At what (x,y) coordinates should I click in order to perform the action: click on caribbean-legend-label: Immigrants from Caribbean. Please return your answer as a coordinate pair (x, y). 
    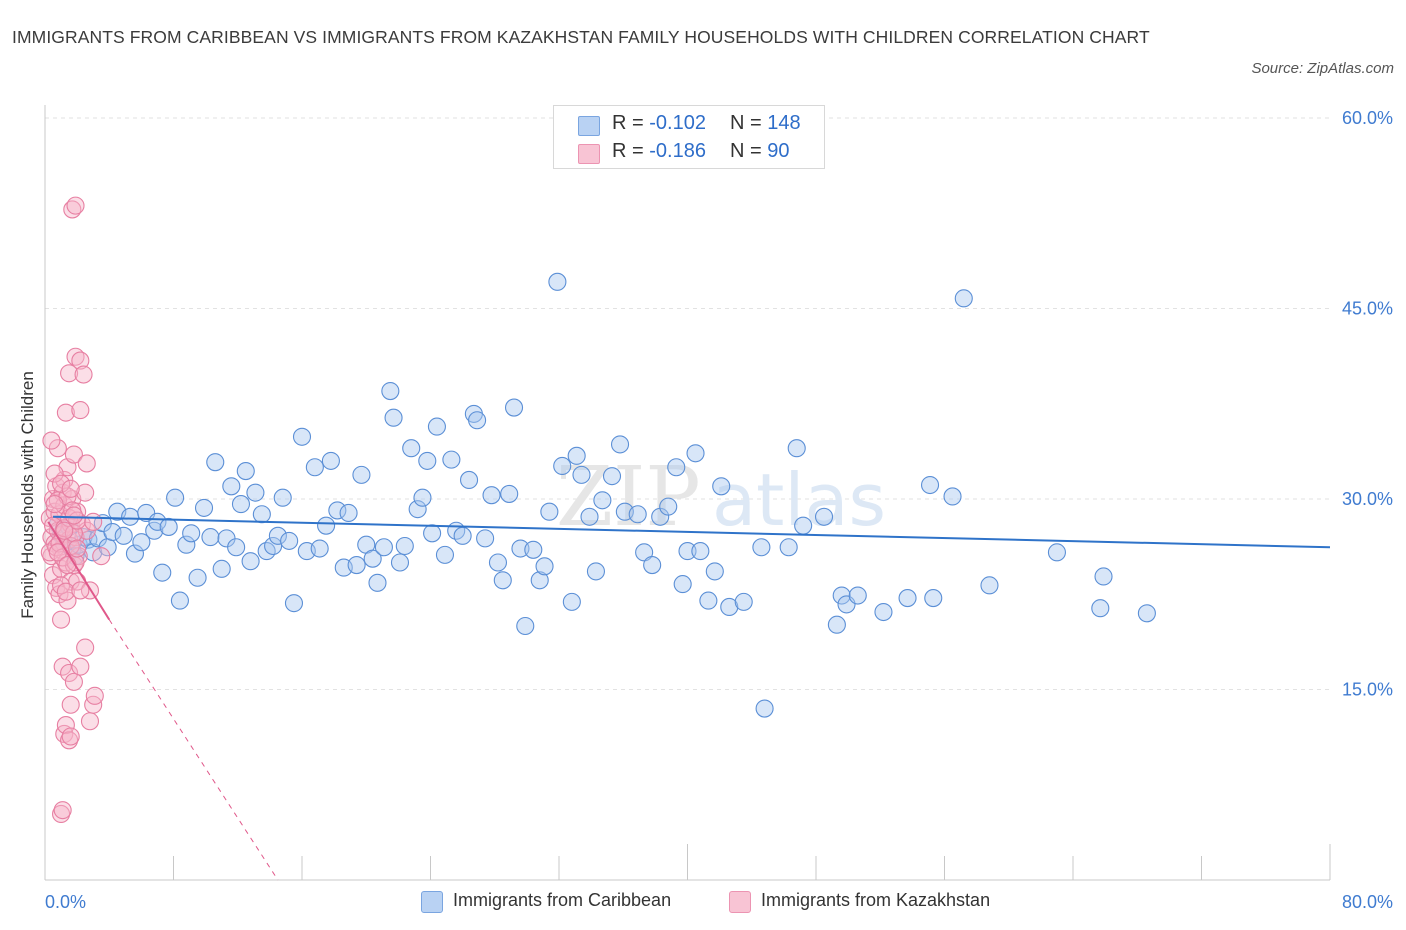
    Looking at the image, I should click on (562, 900).